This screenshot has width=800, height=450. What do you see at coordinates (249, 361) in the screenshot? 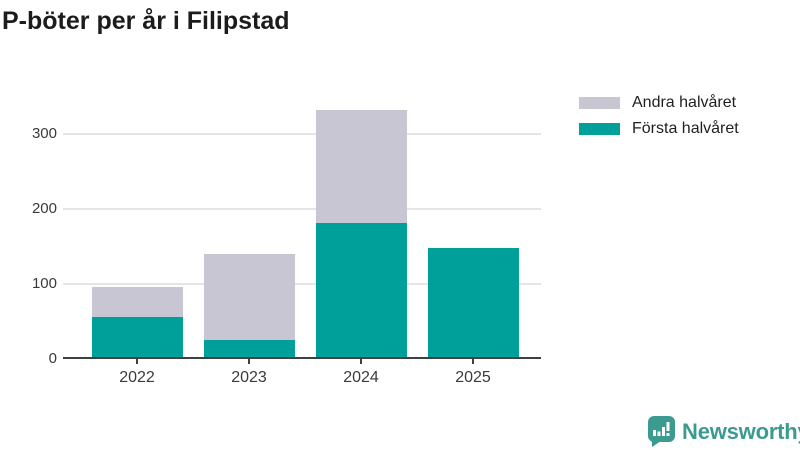
I see `x-tick-2023` at bounding box center [249, 361].